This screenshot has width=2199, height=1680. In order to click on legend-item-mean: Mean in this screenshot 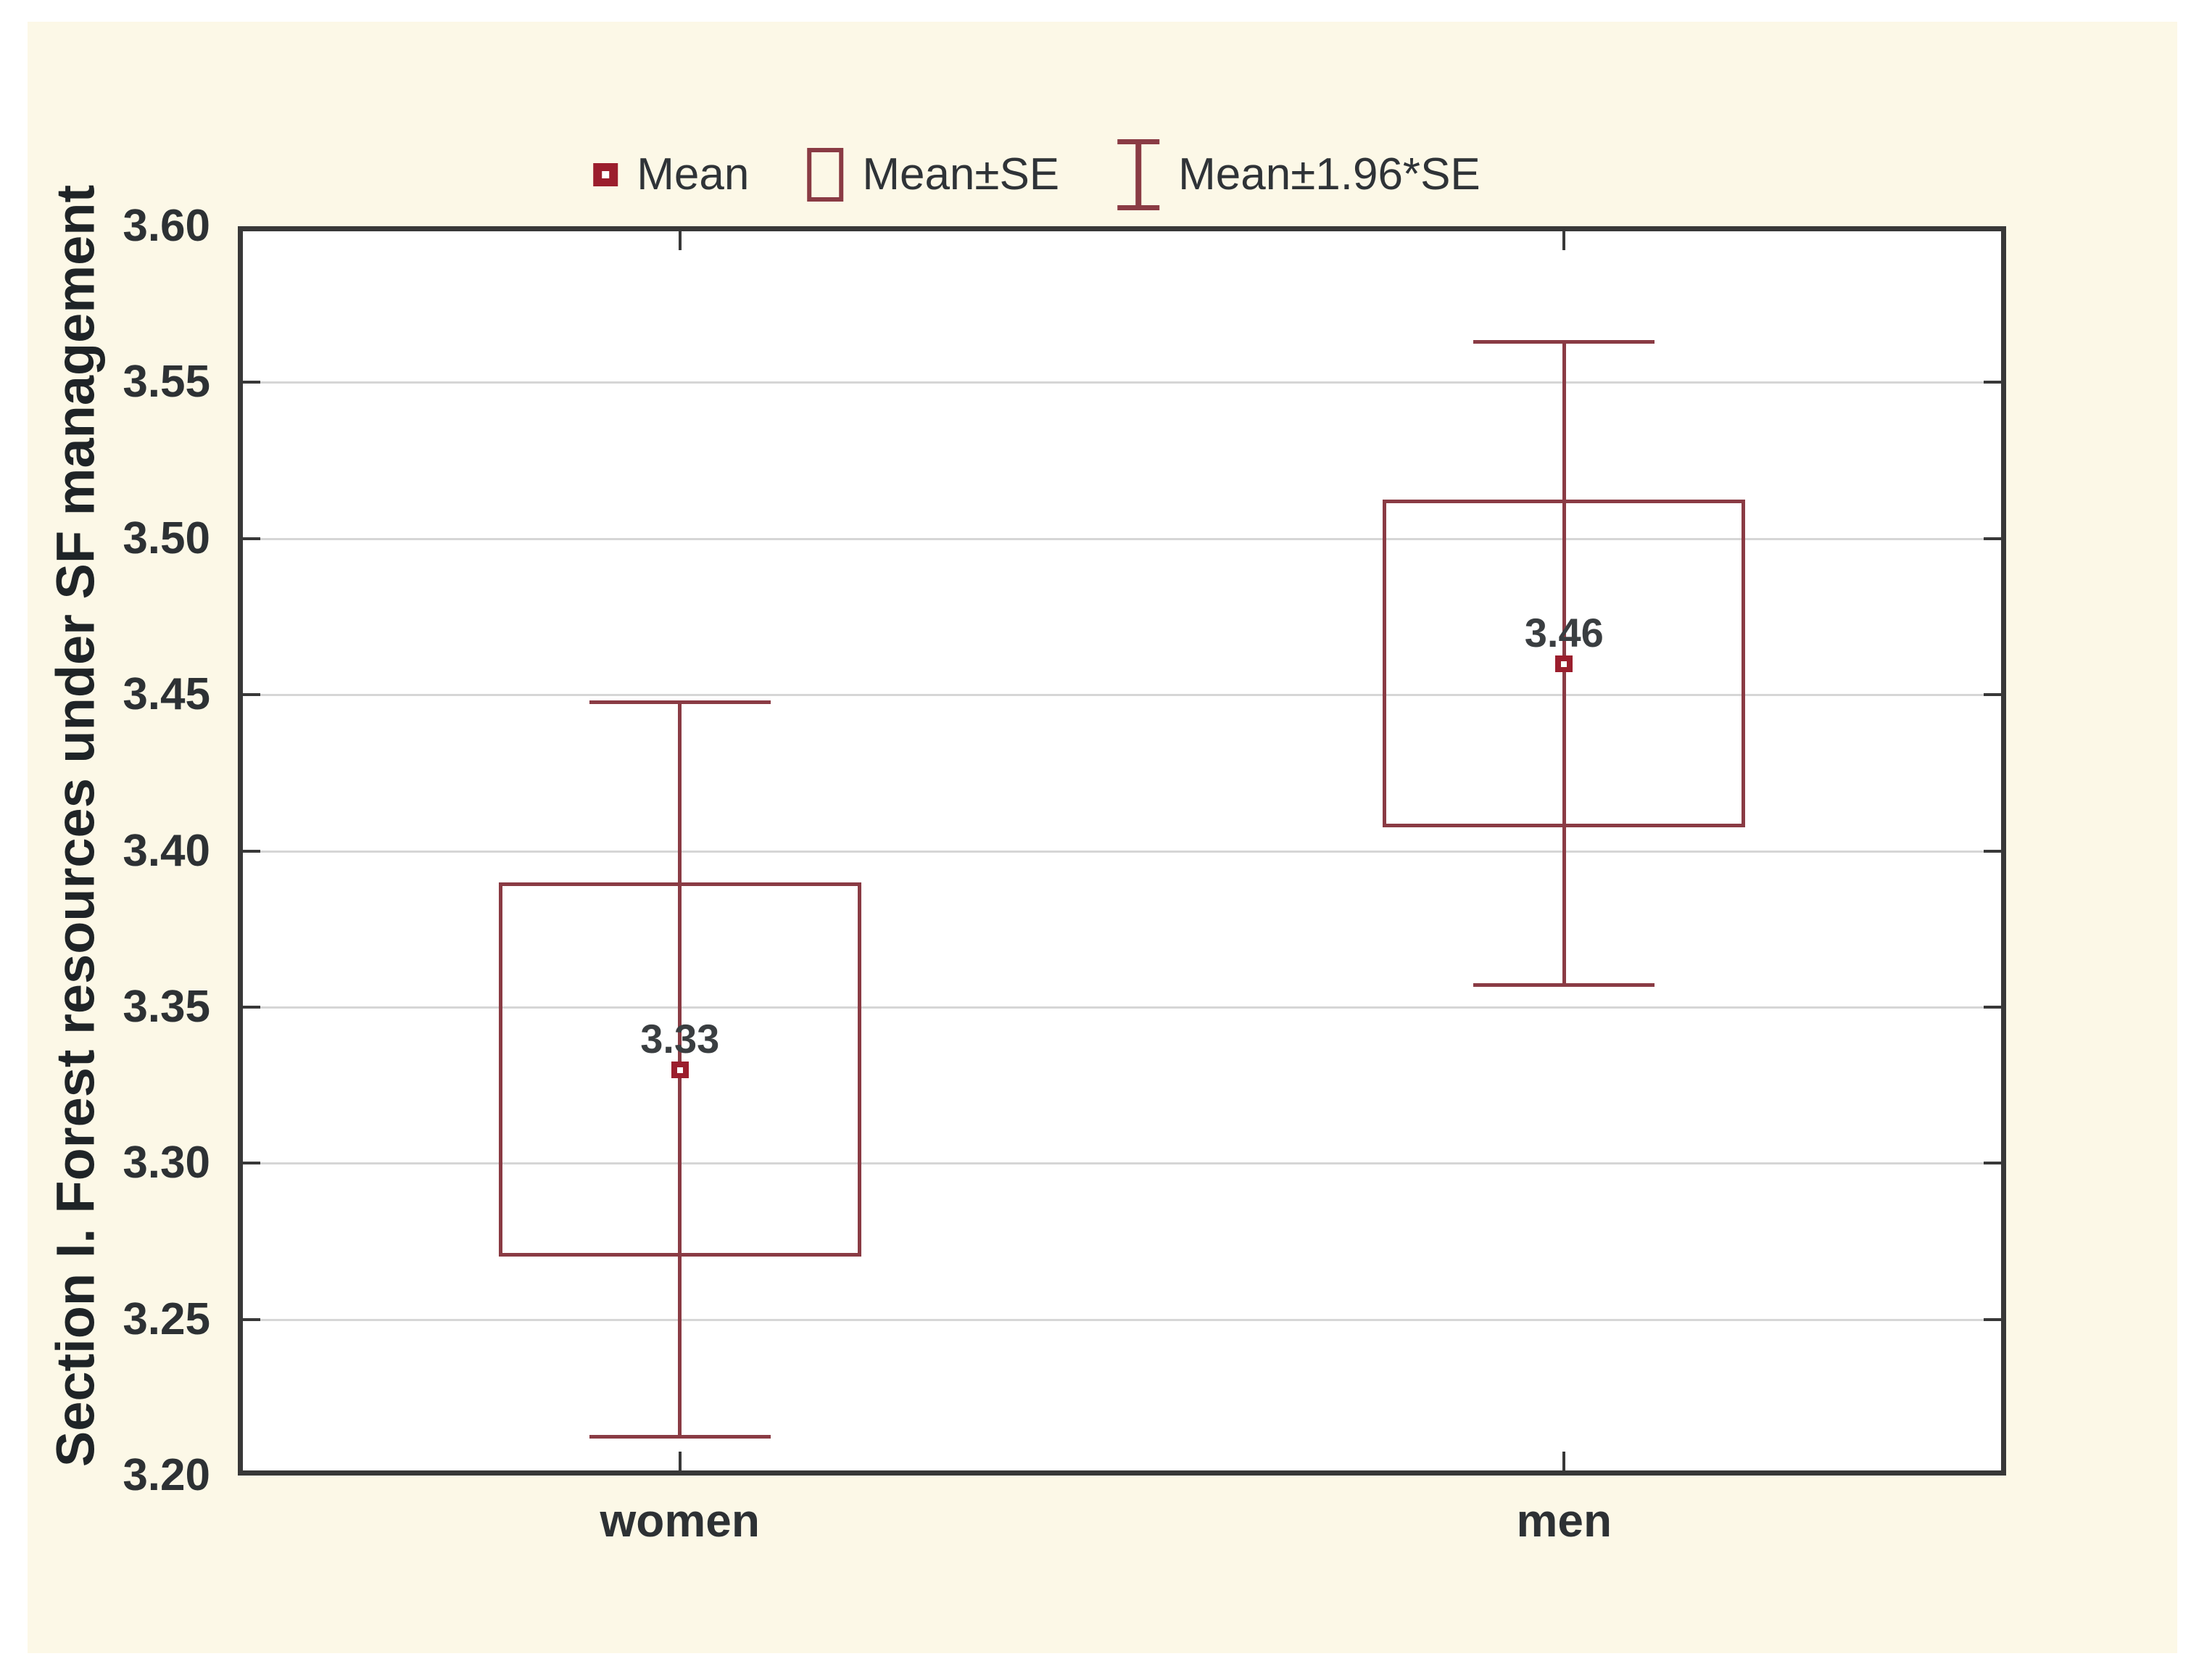, I will do `click(671, 174)`.